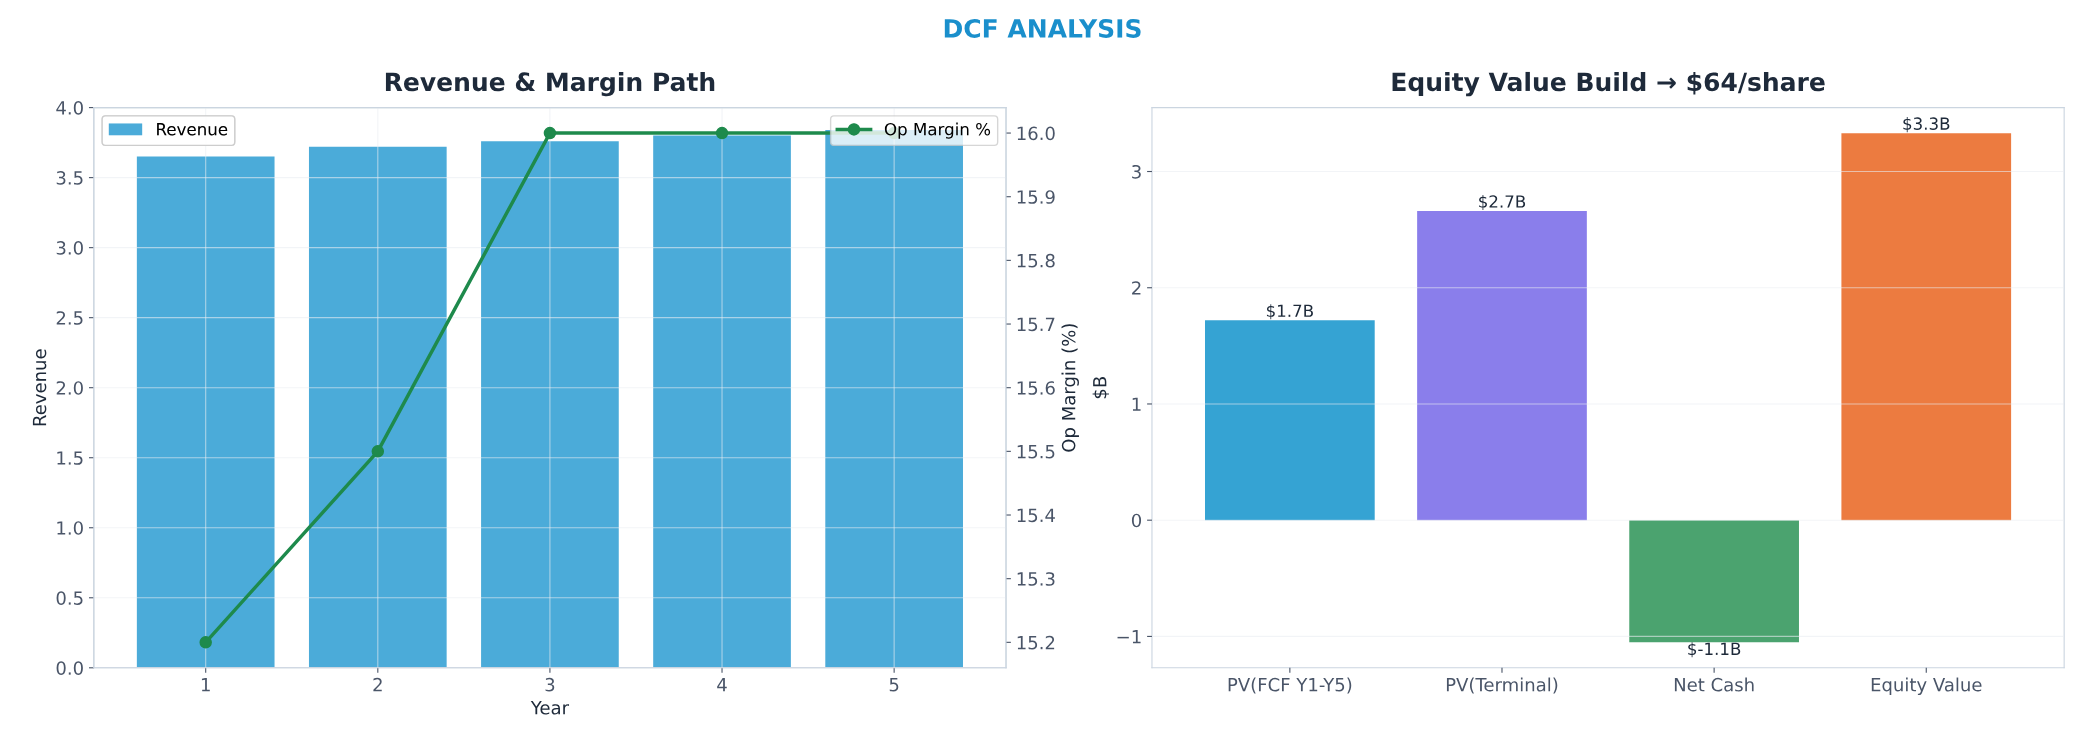 Image resolution: width=2085 pixels, height=742 pixels. Describe the element at coordinates (1289, 312) in the screenshot. I see `data-label: $1.7B` at that location.